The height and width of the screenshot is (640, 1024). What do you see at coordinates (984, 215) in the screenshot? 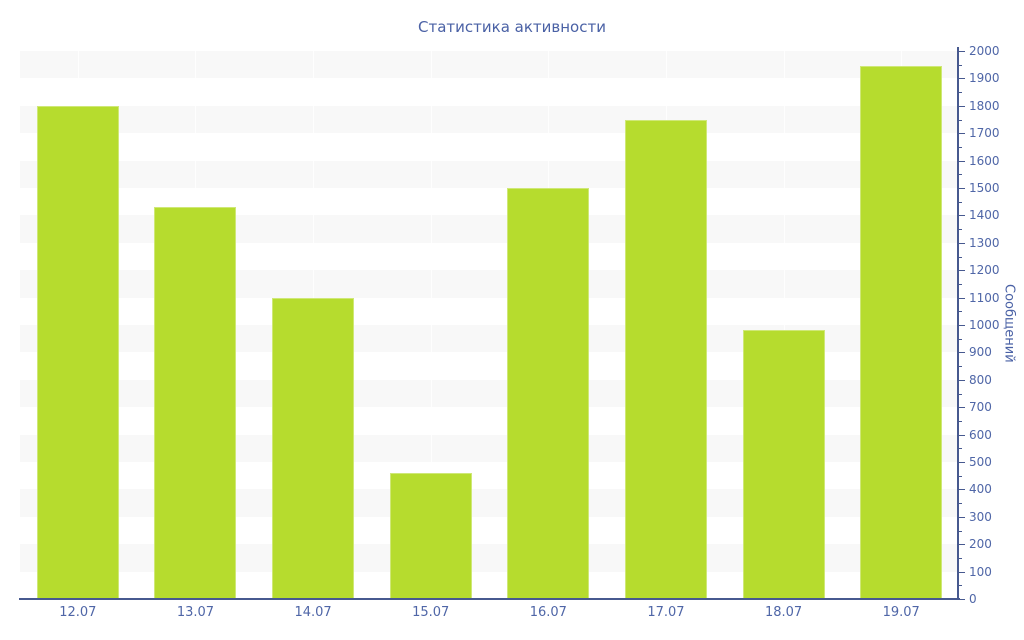
I see `y-tick-label: 1400` at bounding box center [984, 215].